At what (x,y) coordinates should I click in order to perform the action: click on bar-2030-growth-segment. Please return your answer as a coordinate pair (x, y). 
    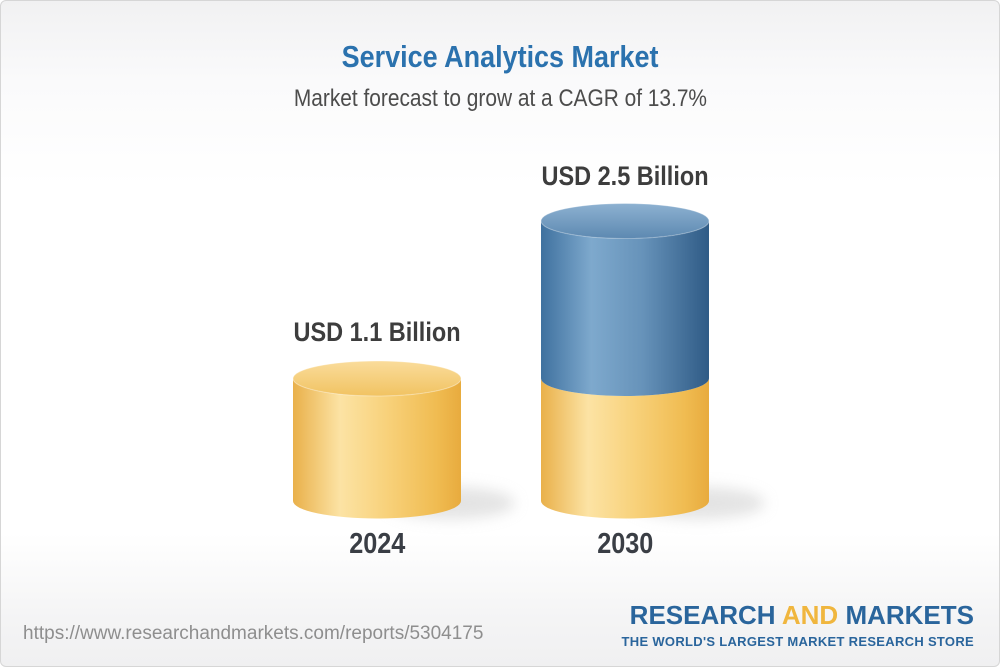
    Looking at the image, I should click on (625, 299).